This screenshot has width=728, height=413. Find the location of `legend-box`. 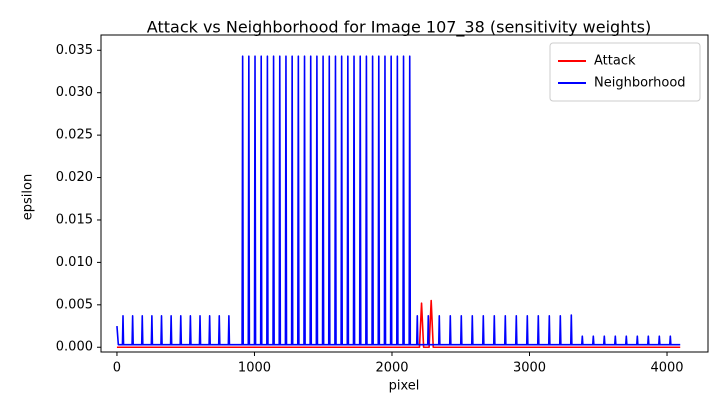

legend-box is located at coordinates (625, 72).